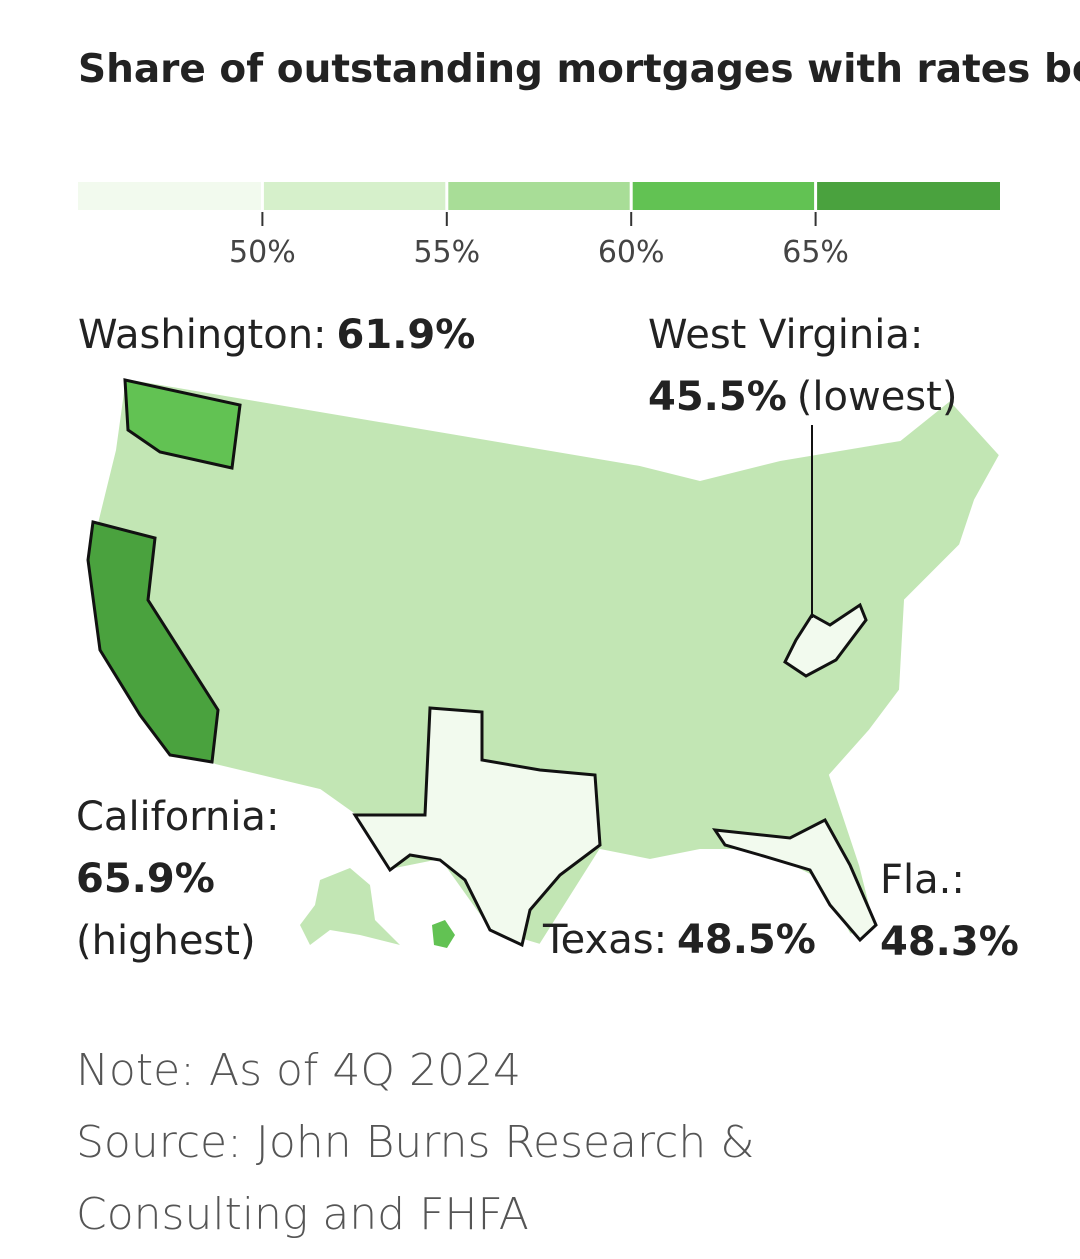 The width and height of the screenshot is (1080, 1259). I want to click on state-label: 48.3%, so click(949, 942).